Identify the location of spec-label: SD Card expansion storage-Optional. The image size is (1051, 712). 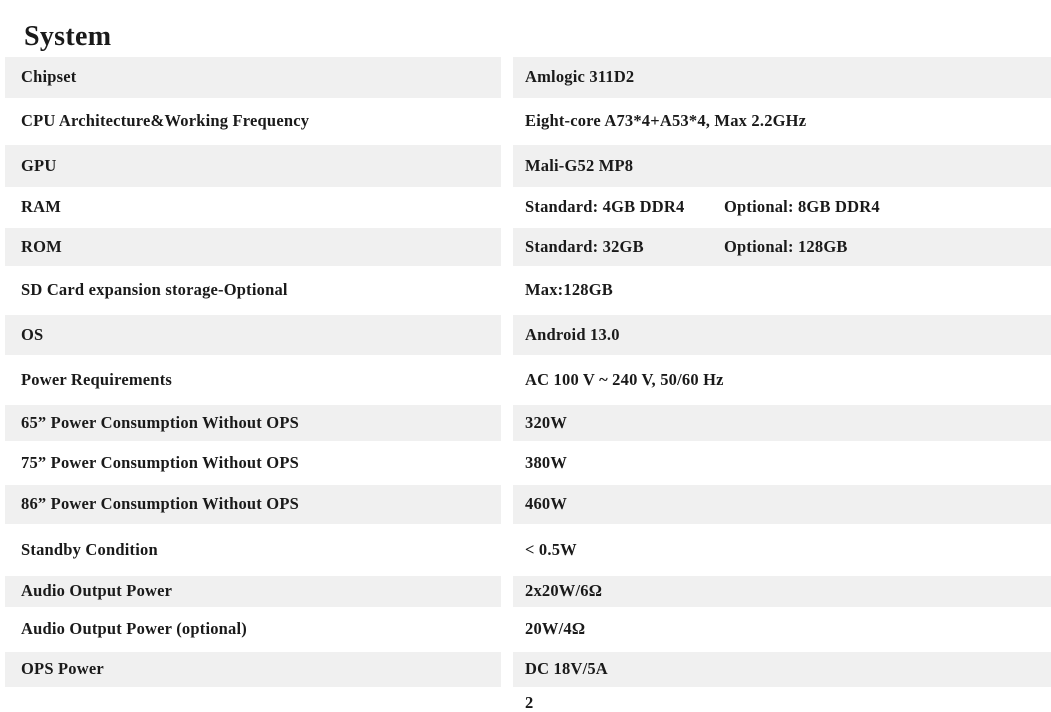
(154, 290).